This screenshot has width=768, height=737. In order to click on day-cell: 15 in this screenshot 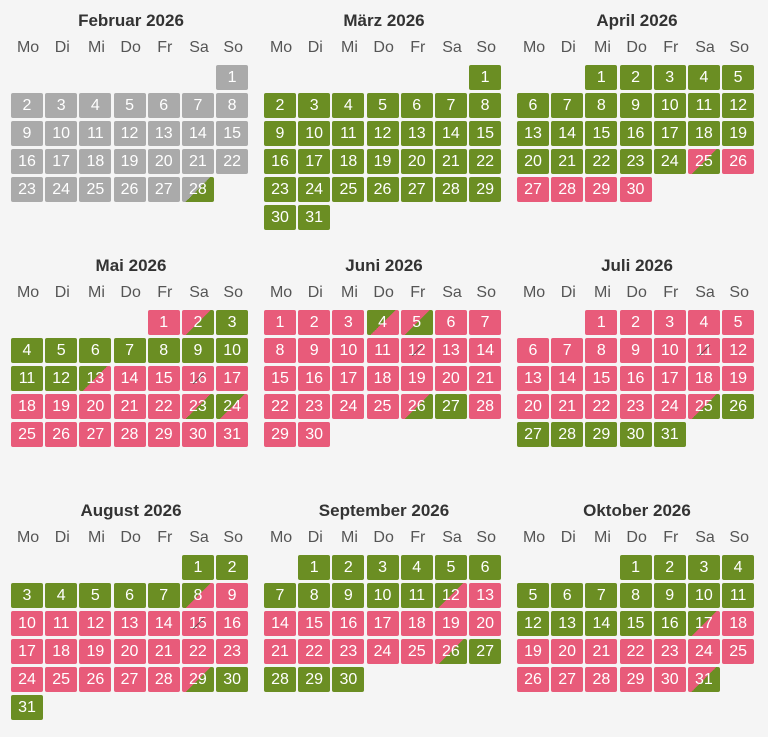, I will do `click(197, 623)`.